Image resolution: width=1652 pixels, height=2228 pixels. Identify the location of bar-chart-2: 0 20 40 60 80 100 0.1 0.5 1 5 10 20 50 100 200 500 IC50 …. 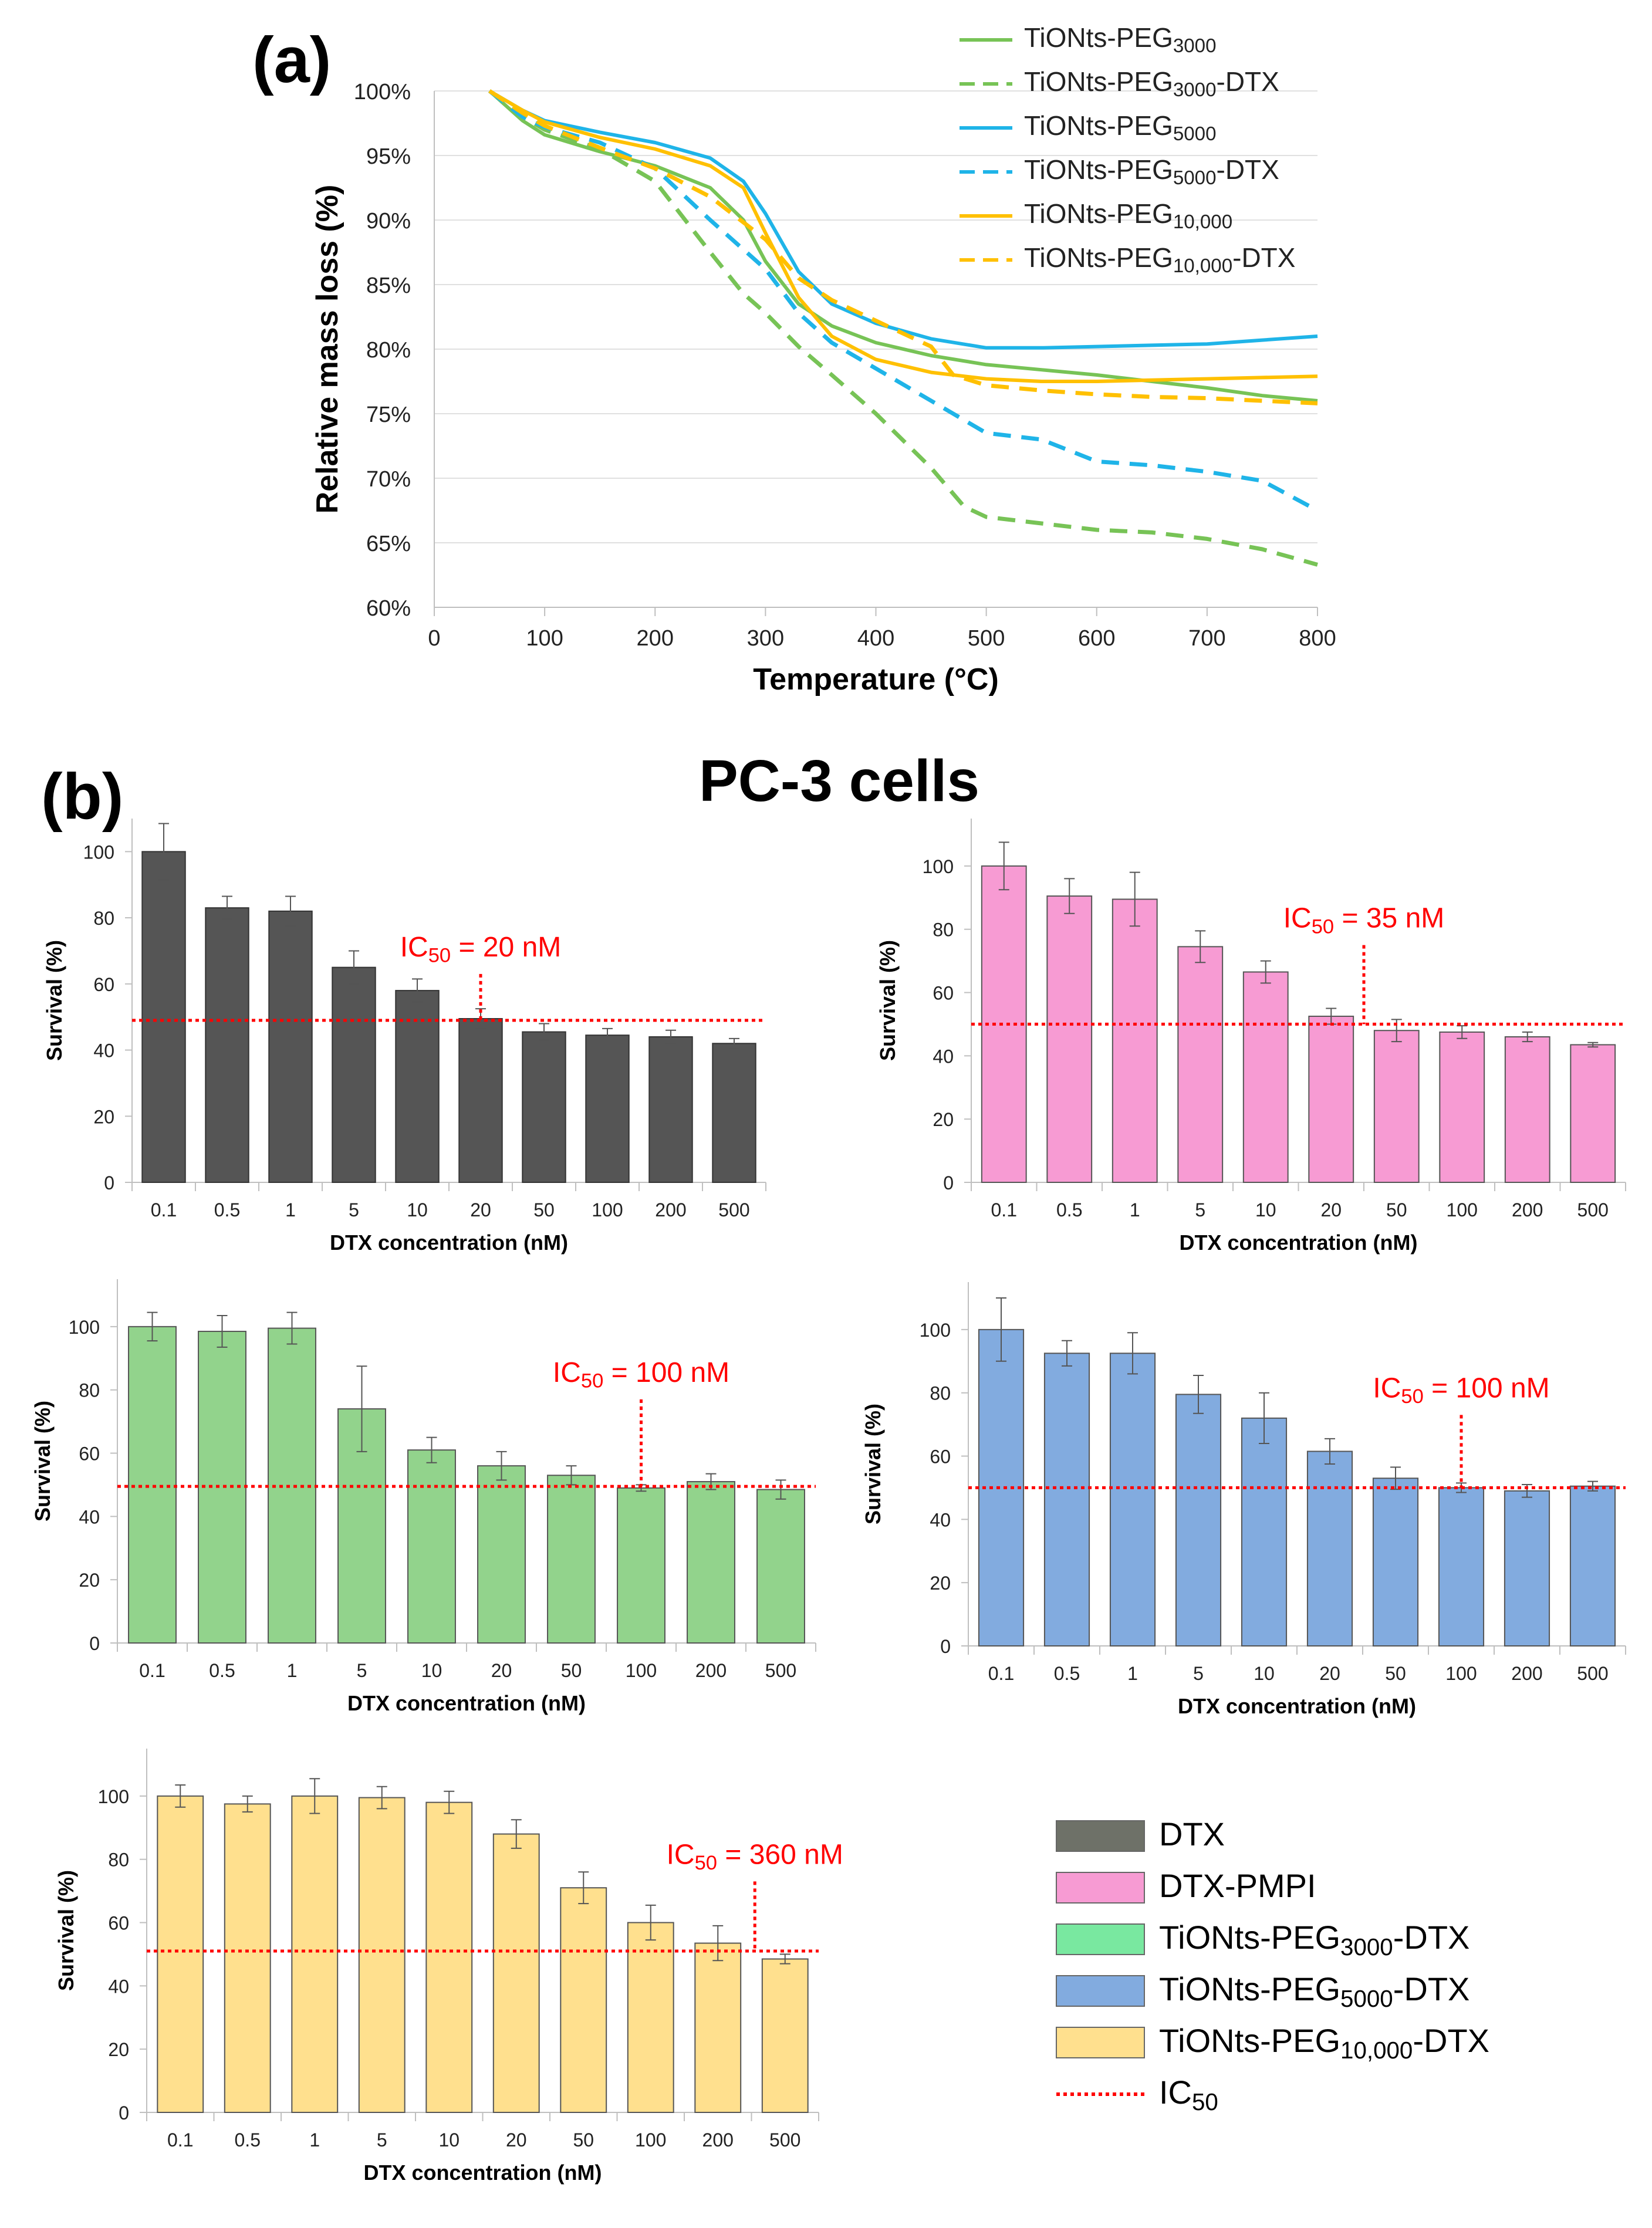
(423, 1497).